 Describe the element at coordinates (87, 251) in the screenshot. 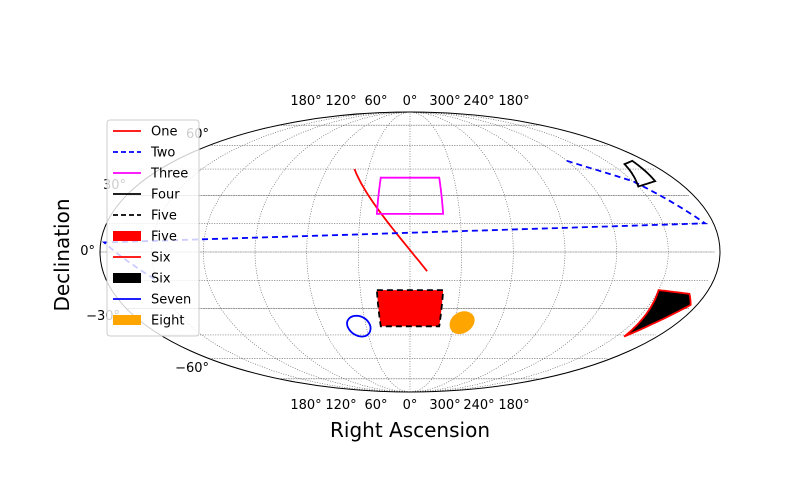

I see `dec-tick-label: 0°` at that location.